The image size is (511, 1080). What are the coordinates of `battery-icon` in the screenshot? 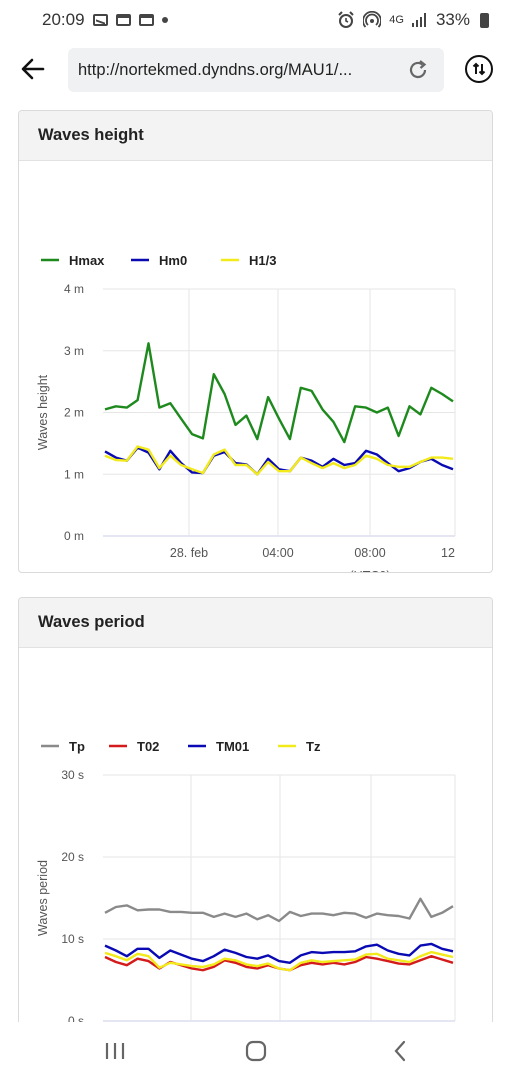 It's located at (484, 20).